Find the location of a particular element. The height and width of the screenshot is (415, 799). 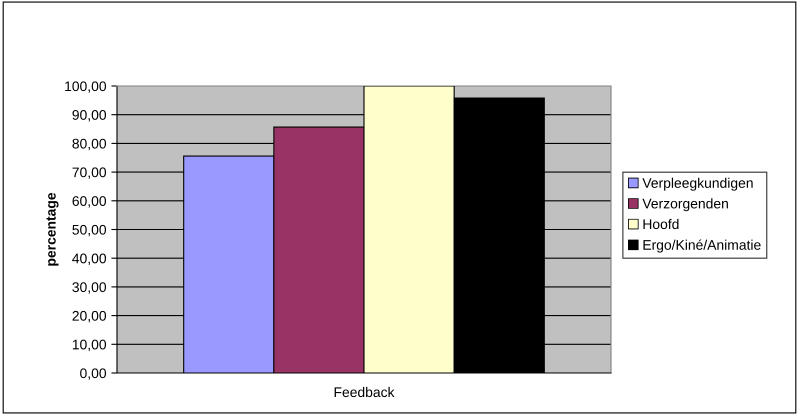

y-tick-label: 70,00 is located at coordinates (89, 173).